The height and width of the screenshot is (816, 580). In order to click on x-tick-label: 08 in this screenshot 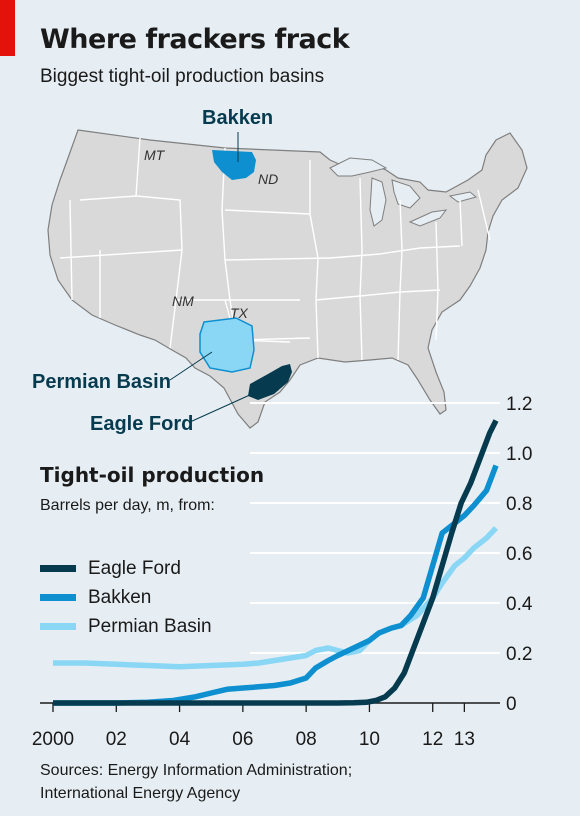, I will do `click(306, 739)`.